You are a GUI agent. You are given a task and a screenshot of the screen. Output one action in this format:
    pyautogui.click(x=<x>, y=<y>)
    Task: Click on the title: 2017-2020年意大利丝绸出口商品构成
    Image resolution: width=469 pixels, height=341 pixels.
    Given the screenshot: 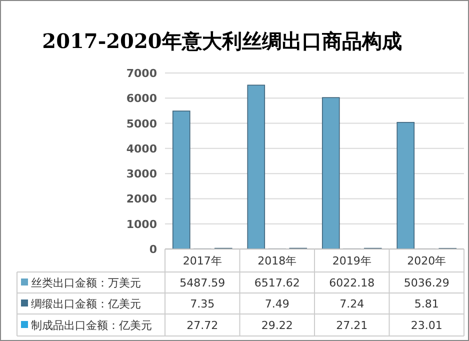 What is the action you would take?
    pyautogui.click(x=222, y=41)
    